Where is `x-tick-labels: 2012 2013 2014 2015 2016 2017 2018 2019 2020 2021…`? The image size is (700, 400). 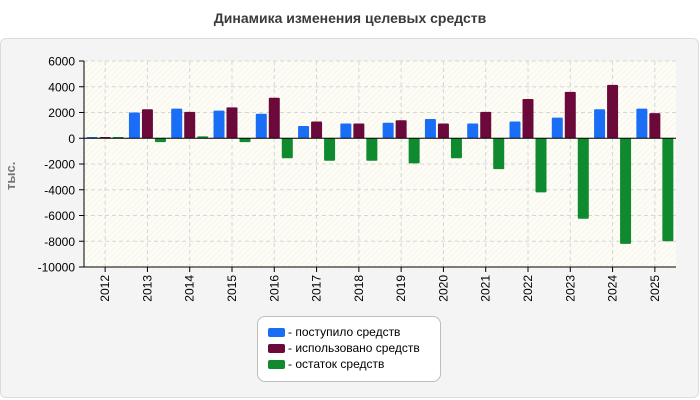
x-tick-labels: 2012 2013 2014 2015 2016 2017 2018 2019 2020 2021… is located at coordinates (380, 284).